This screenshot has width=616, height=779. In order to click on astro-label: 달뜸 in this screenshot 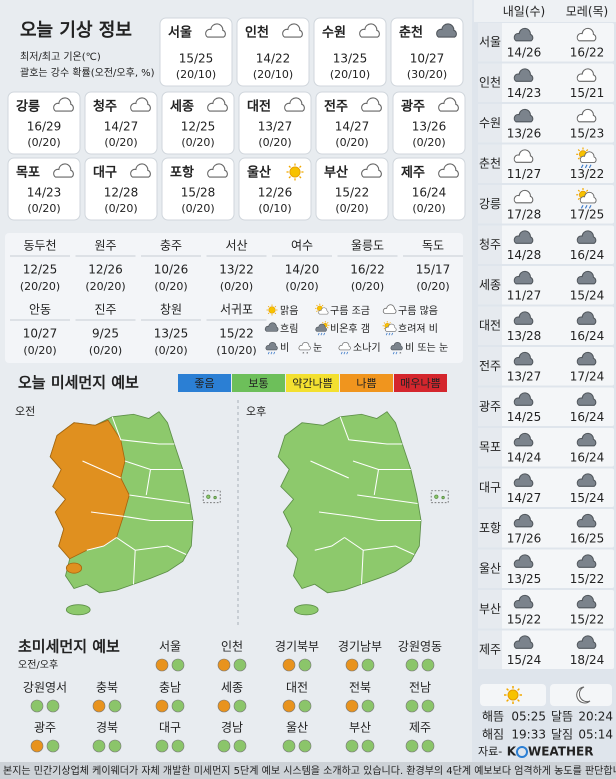, I will do `click(562, 717)`.